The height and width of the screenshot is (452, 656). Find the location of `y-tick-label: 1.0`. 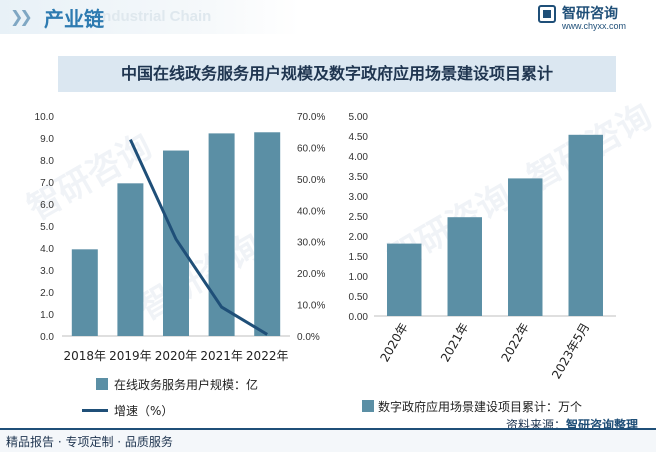

y-tick-label: 1.0 is located at coordinates (47, 315).